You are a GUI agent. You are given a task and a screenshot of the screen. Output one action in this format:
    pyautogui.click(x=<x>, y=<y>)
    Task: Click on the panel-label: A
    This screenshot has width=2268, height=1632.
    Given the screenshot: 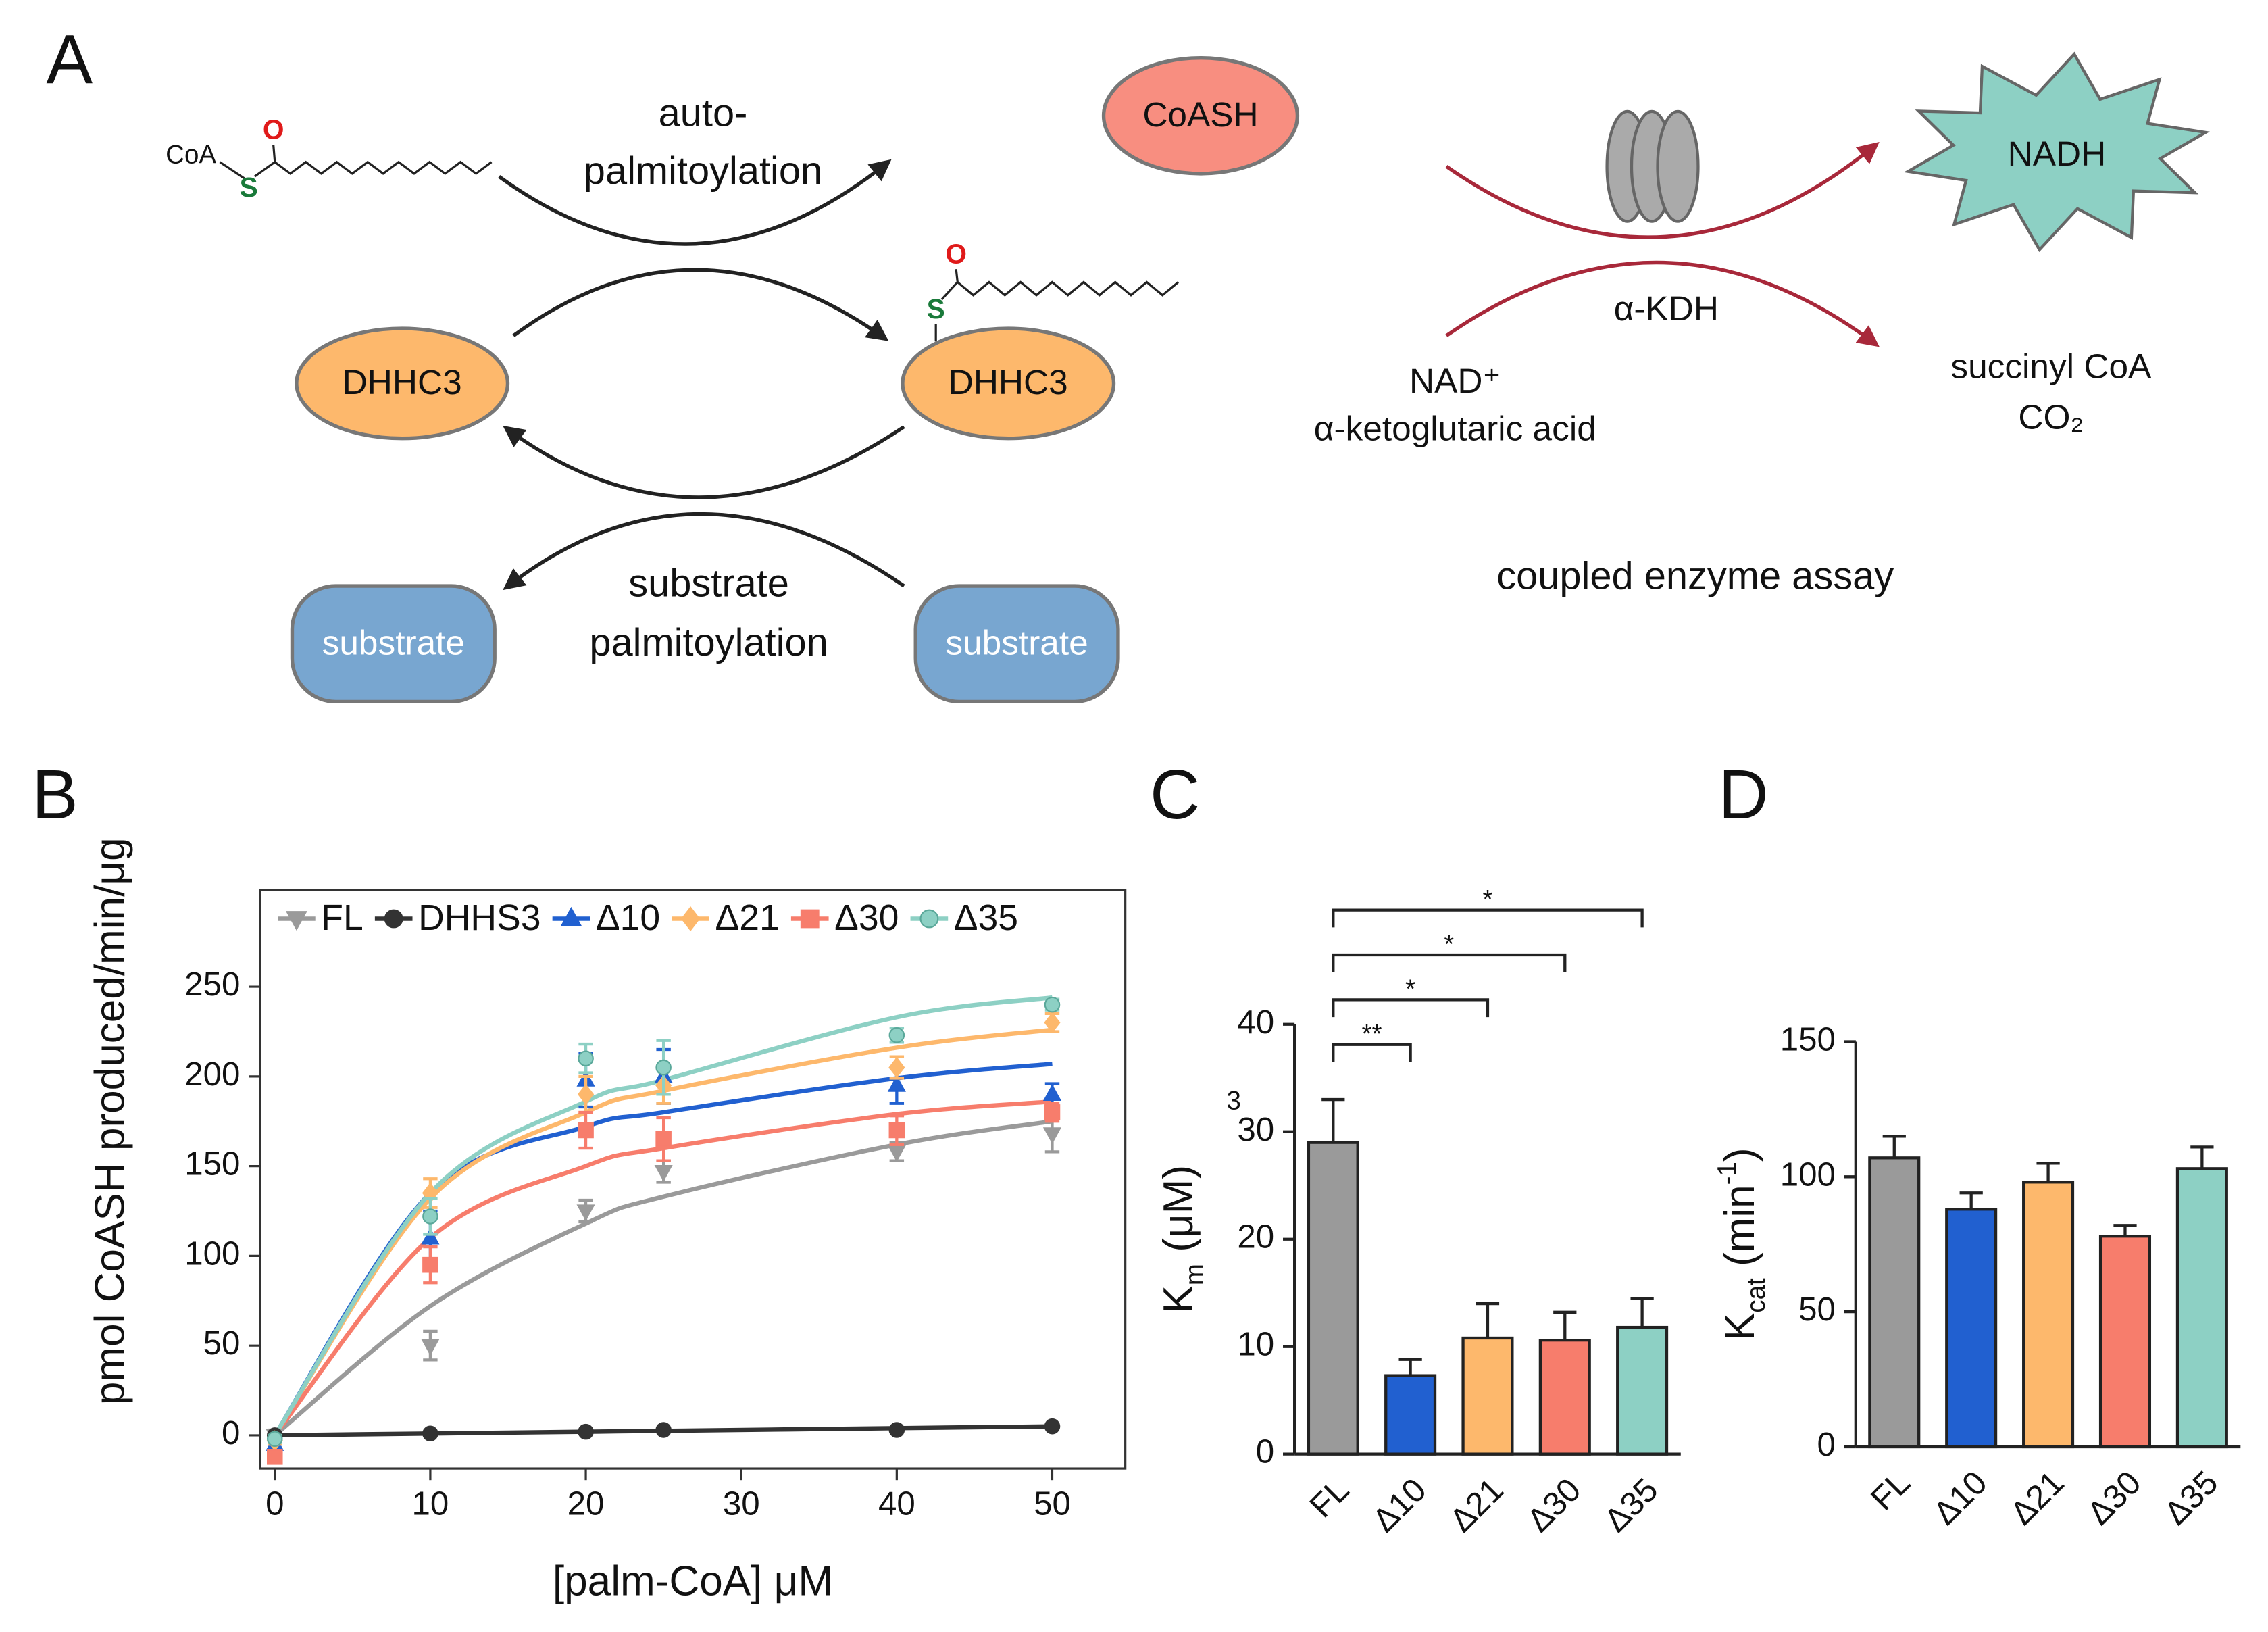 What is the action you would take?
    pyautogui.click(x=70, y=59)
    